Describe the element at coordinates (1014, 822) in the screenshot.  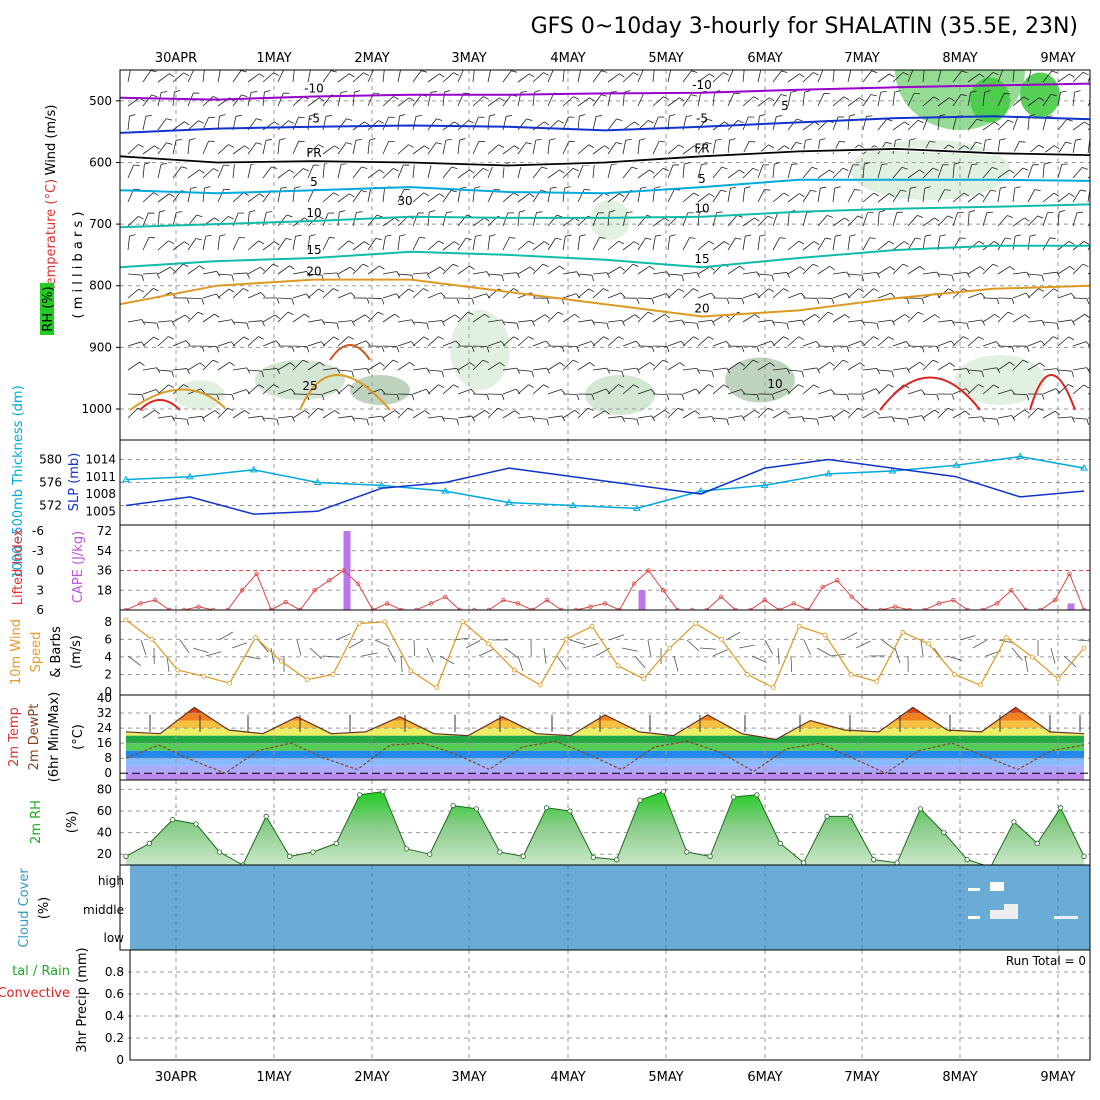
I see `rh-marker` at that location.